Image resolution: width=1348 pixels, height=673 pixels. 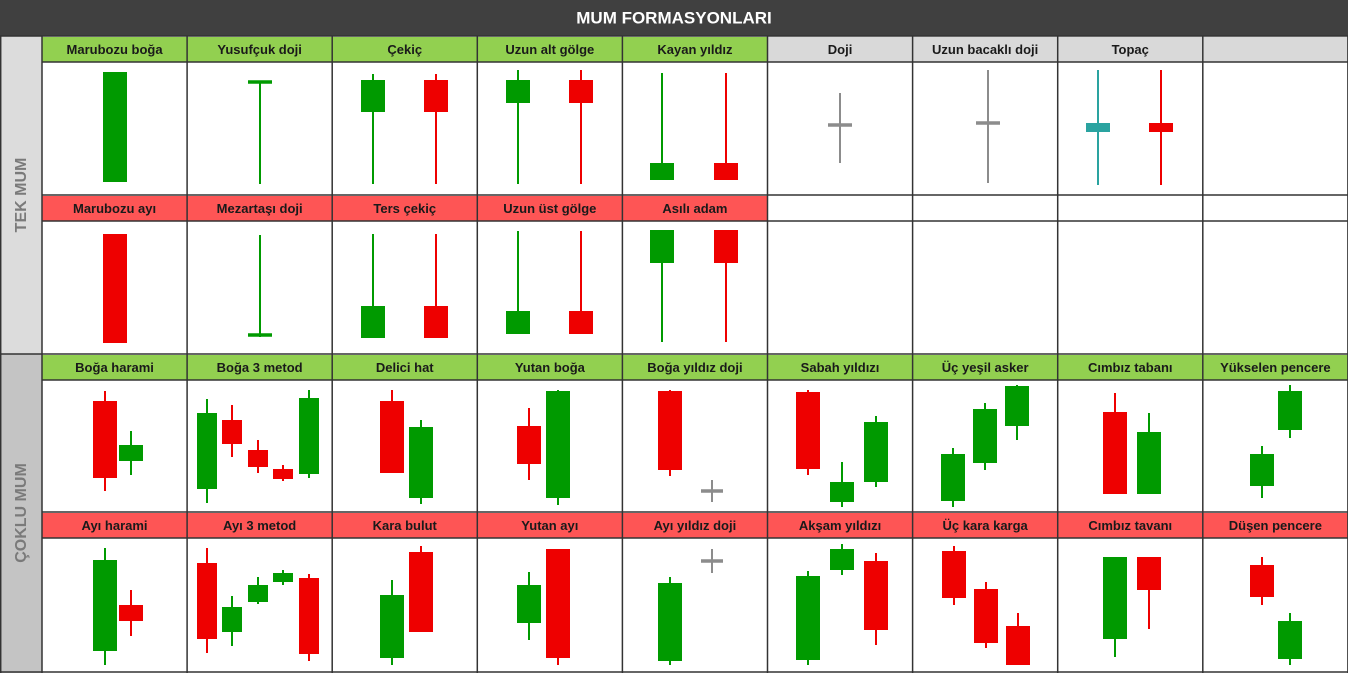 I want to click on title: MUM FORMASYONLARI, so click(x=673, y=17).